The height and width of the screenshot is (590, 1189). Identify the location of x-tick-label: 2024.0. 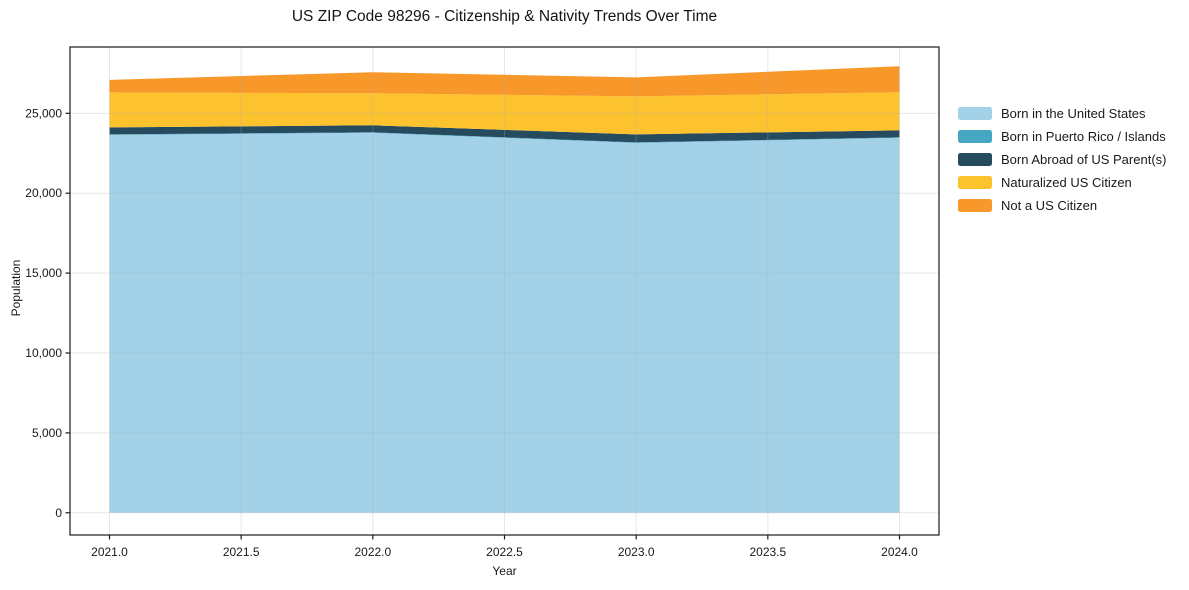
(899, 552).